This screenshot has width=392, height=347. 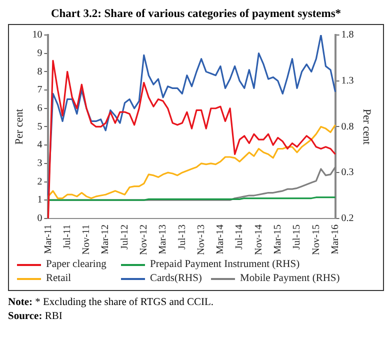 I want to click on source-note: Source: RBI, so click(x=35, y=316).